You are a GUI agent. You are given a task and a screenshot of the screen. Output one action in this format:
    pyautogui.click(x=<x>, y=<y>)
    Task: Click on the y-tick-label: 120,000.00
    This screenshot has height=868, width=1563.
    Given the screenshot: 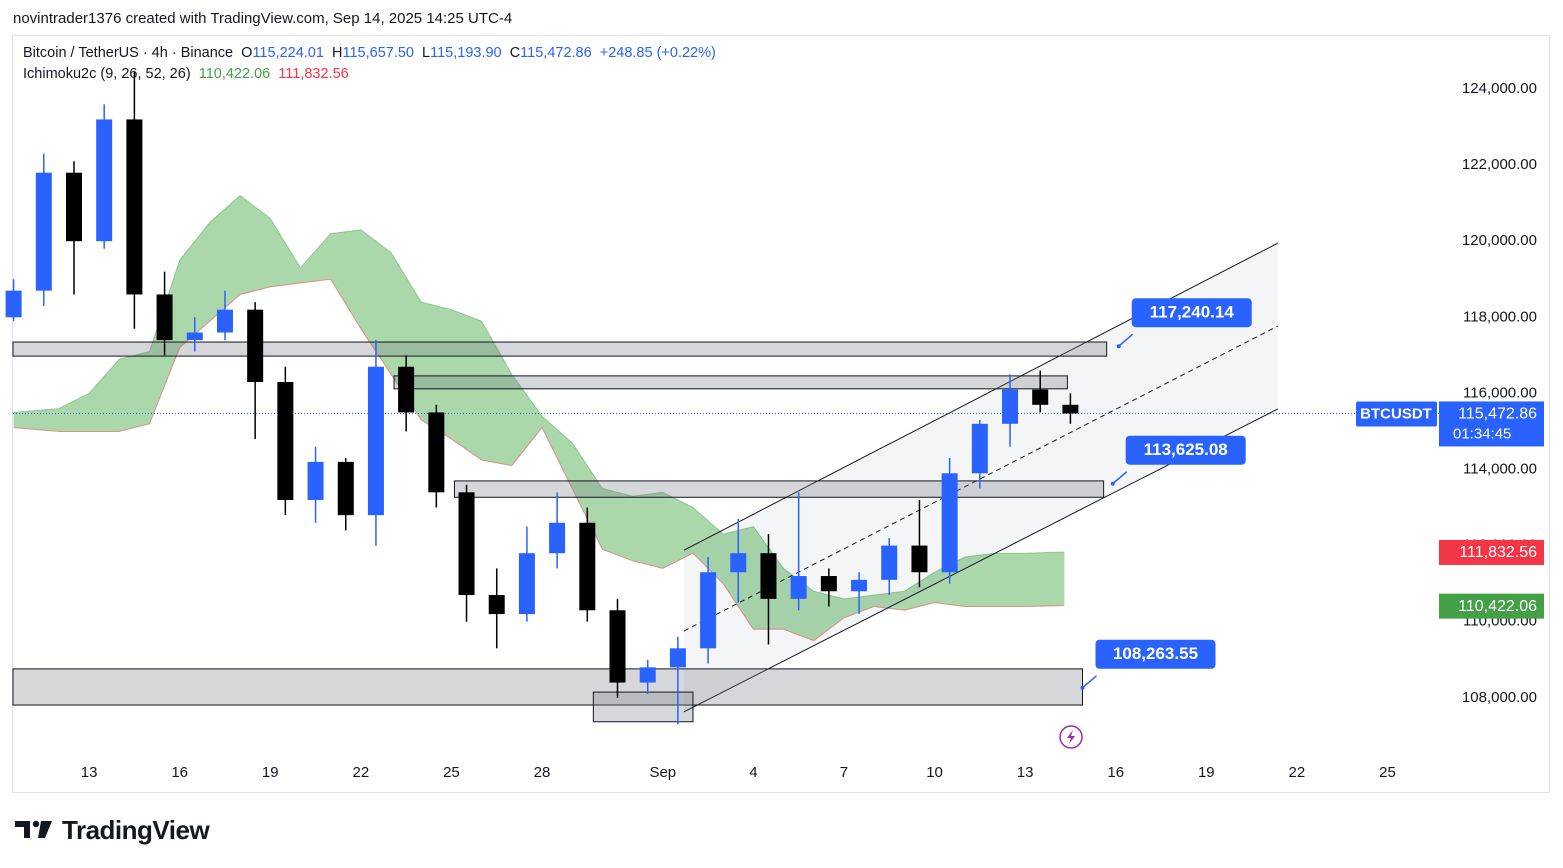 What is the action you would take?
    pyautogui.click(x=1499, y=240)
    